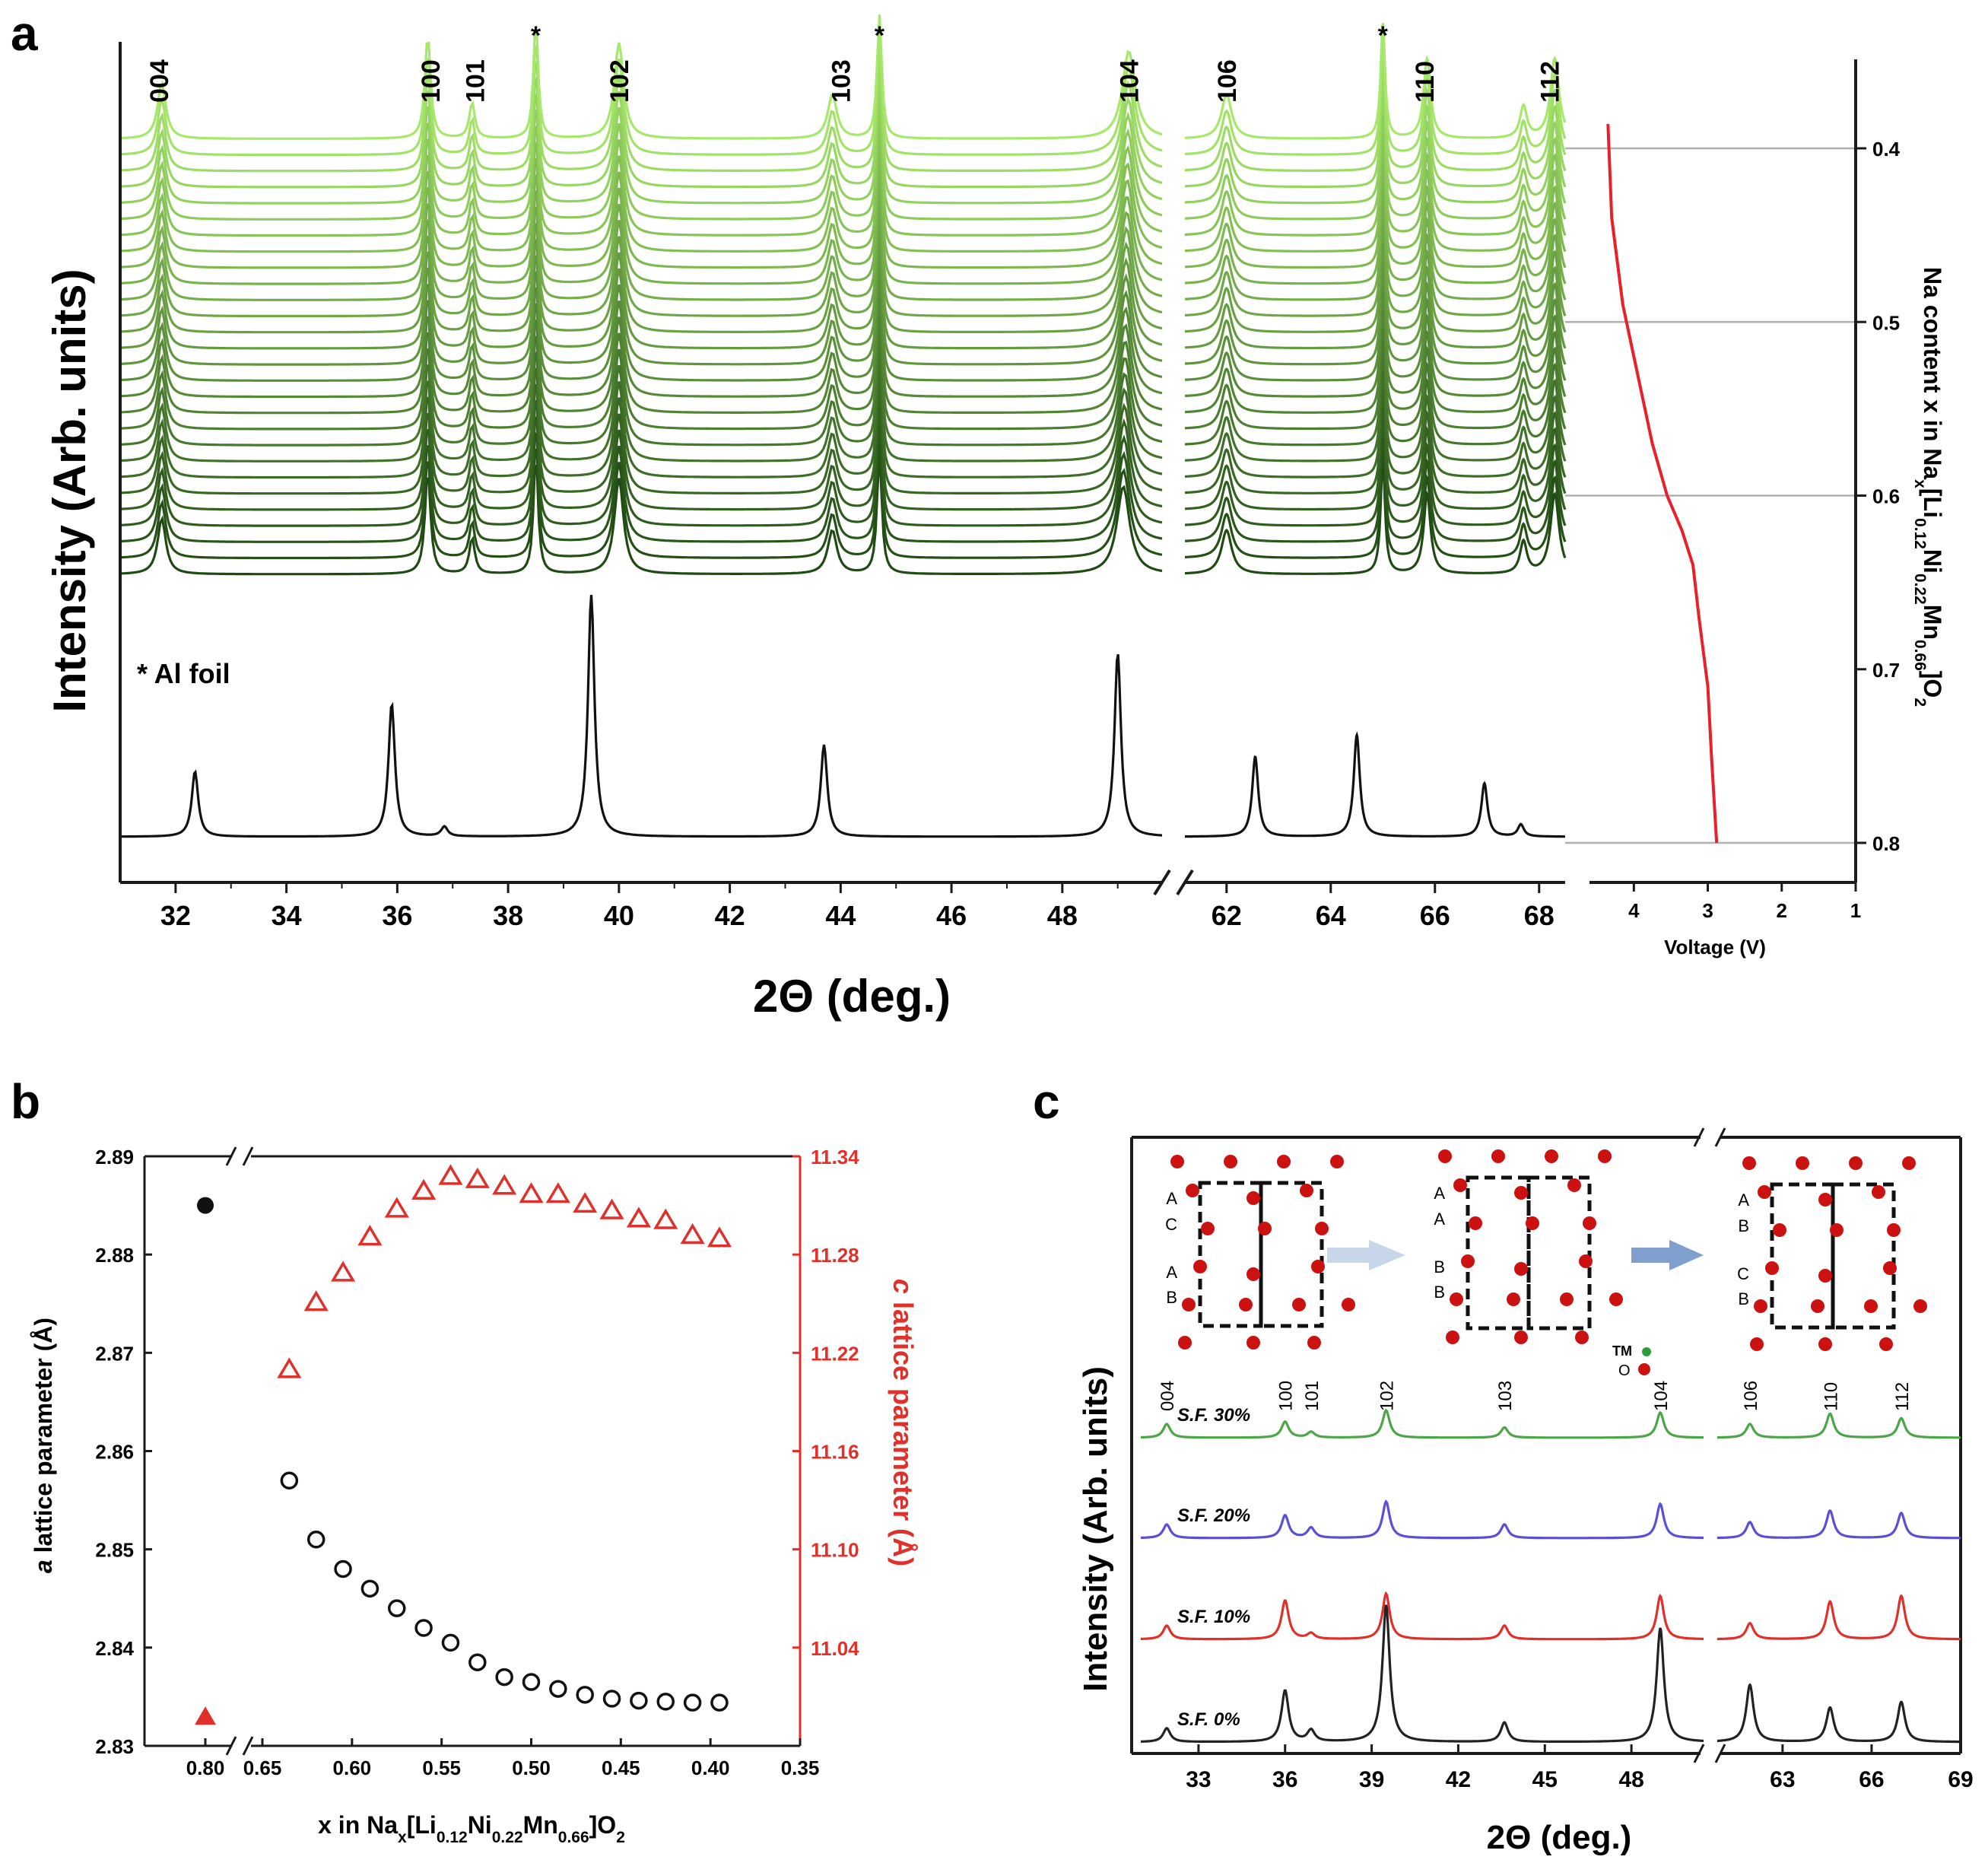 The height and width of the screenshot is (1863, 1988). I want to click on c-peak-label: 112, so click(1902, 1396).